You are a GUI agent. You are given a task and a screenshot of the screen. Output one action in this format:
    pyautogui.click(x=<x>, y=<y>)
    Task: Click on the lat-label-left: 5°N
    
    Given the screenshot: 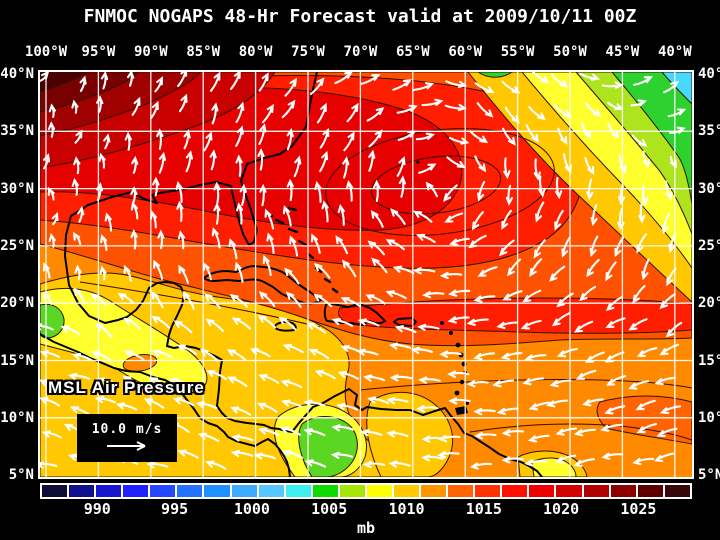 What is the action you would take?
    pyautogui.click(x=21, y=475)
    